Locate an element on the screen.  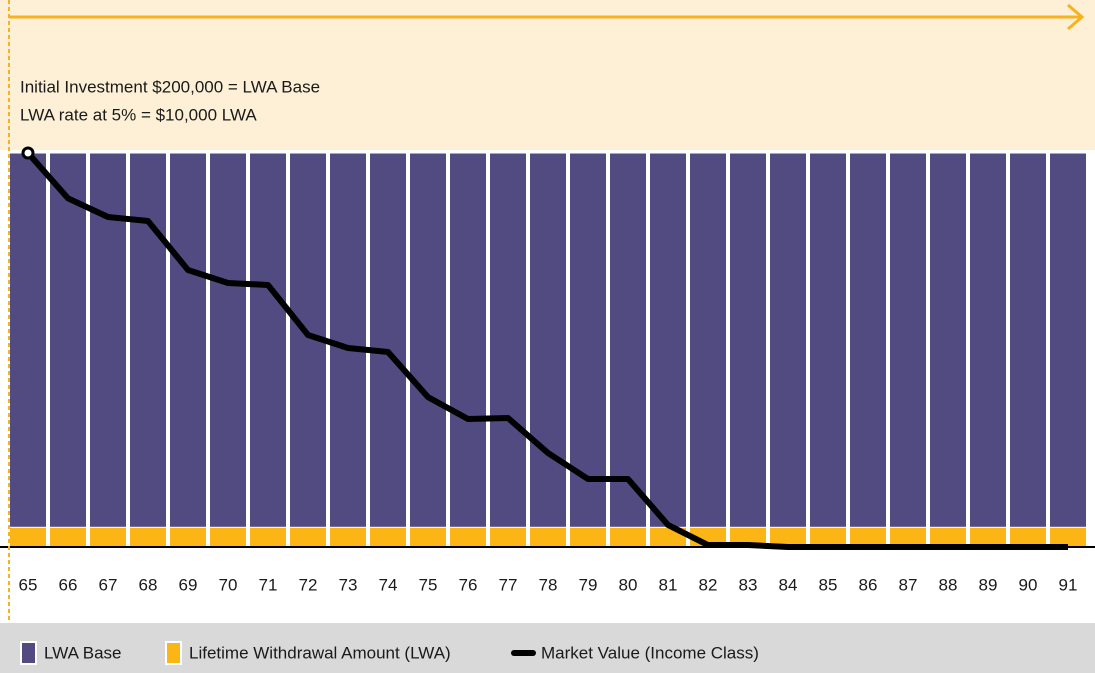
x-tick-label: 67 is located at coordinates (108, 584).